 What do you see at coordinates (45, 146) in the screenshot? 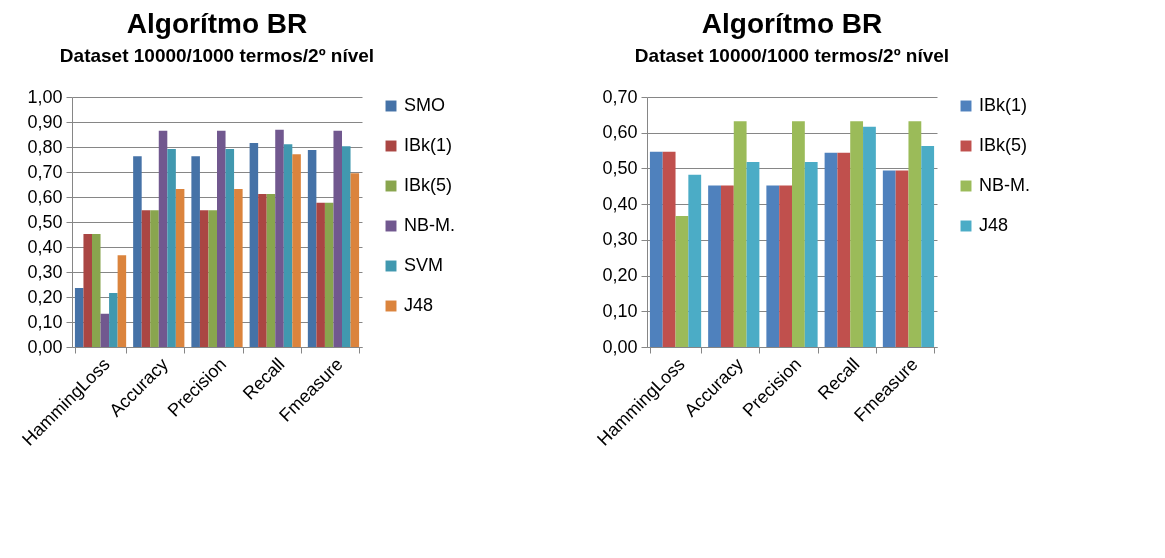
I see `y-tick-label: 0,80` at bounding box center [45, 146].